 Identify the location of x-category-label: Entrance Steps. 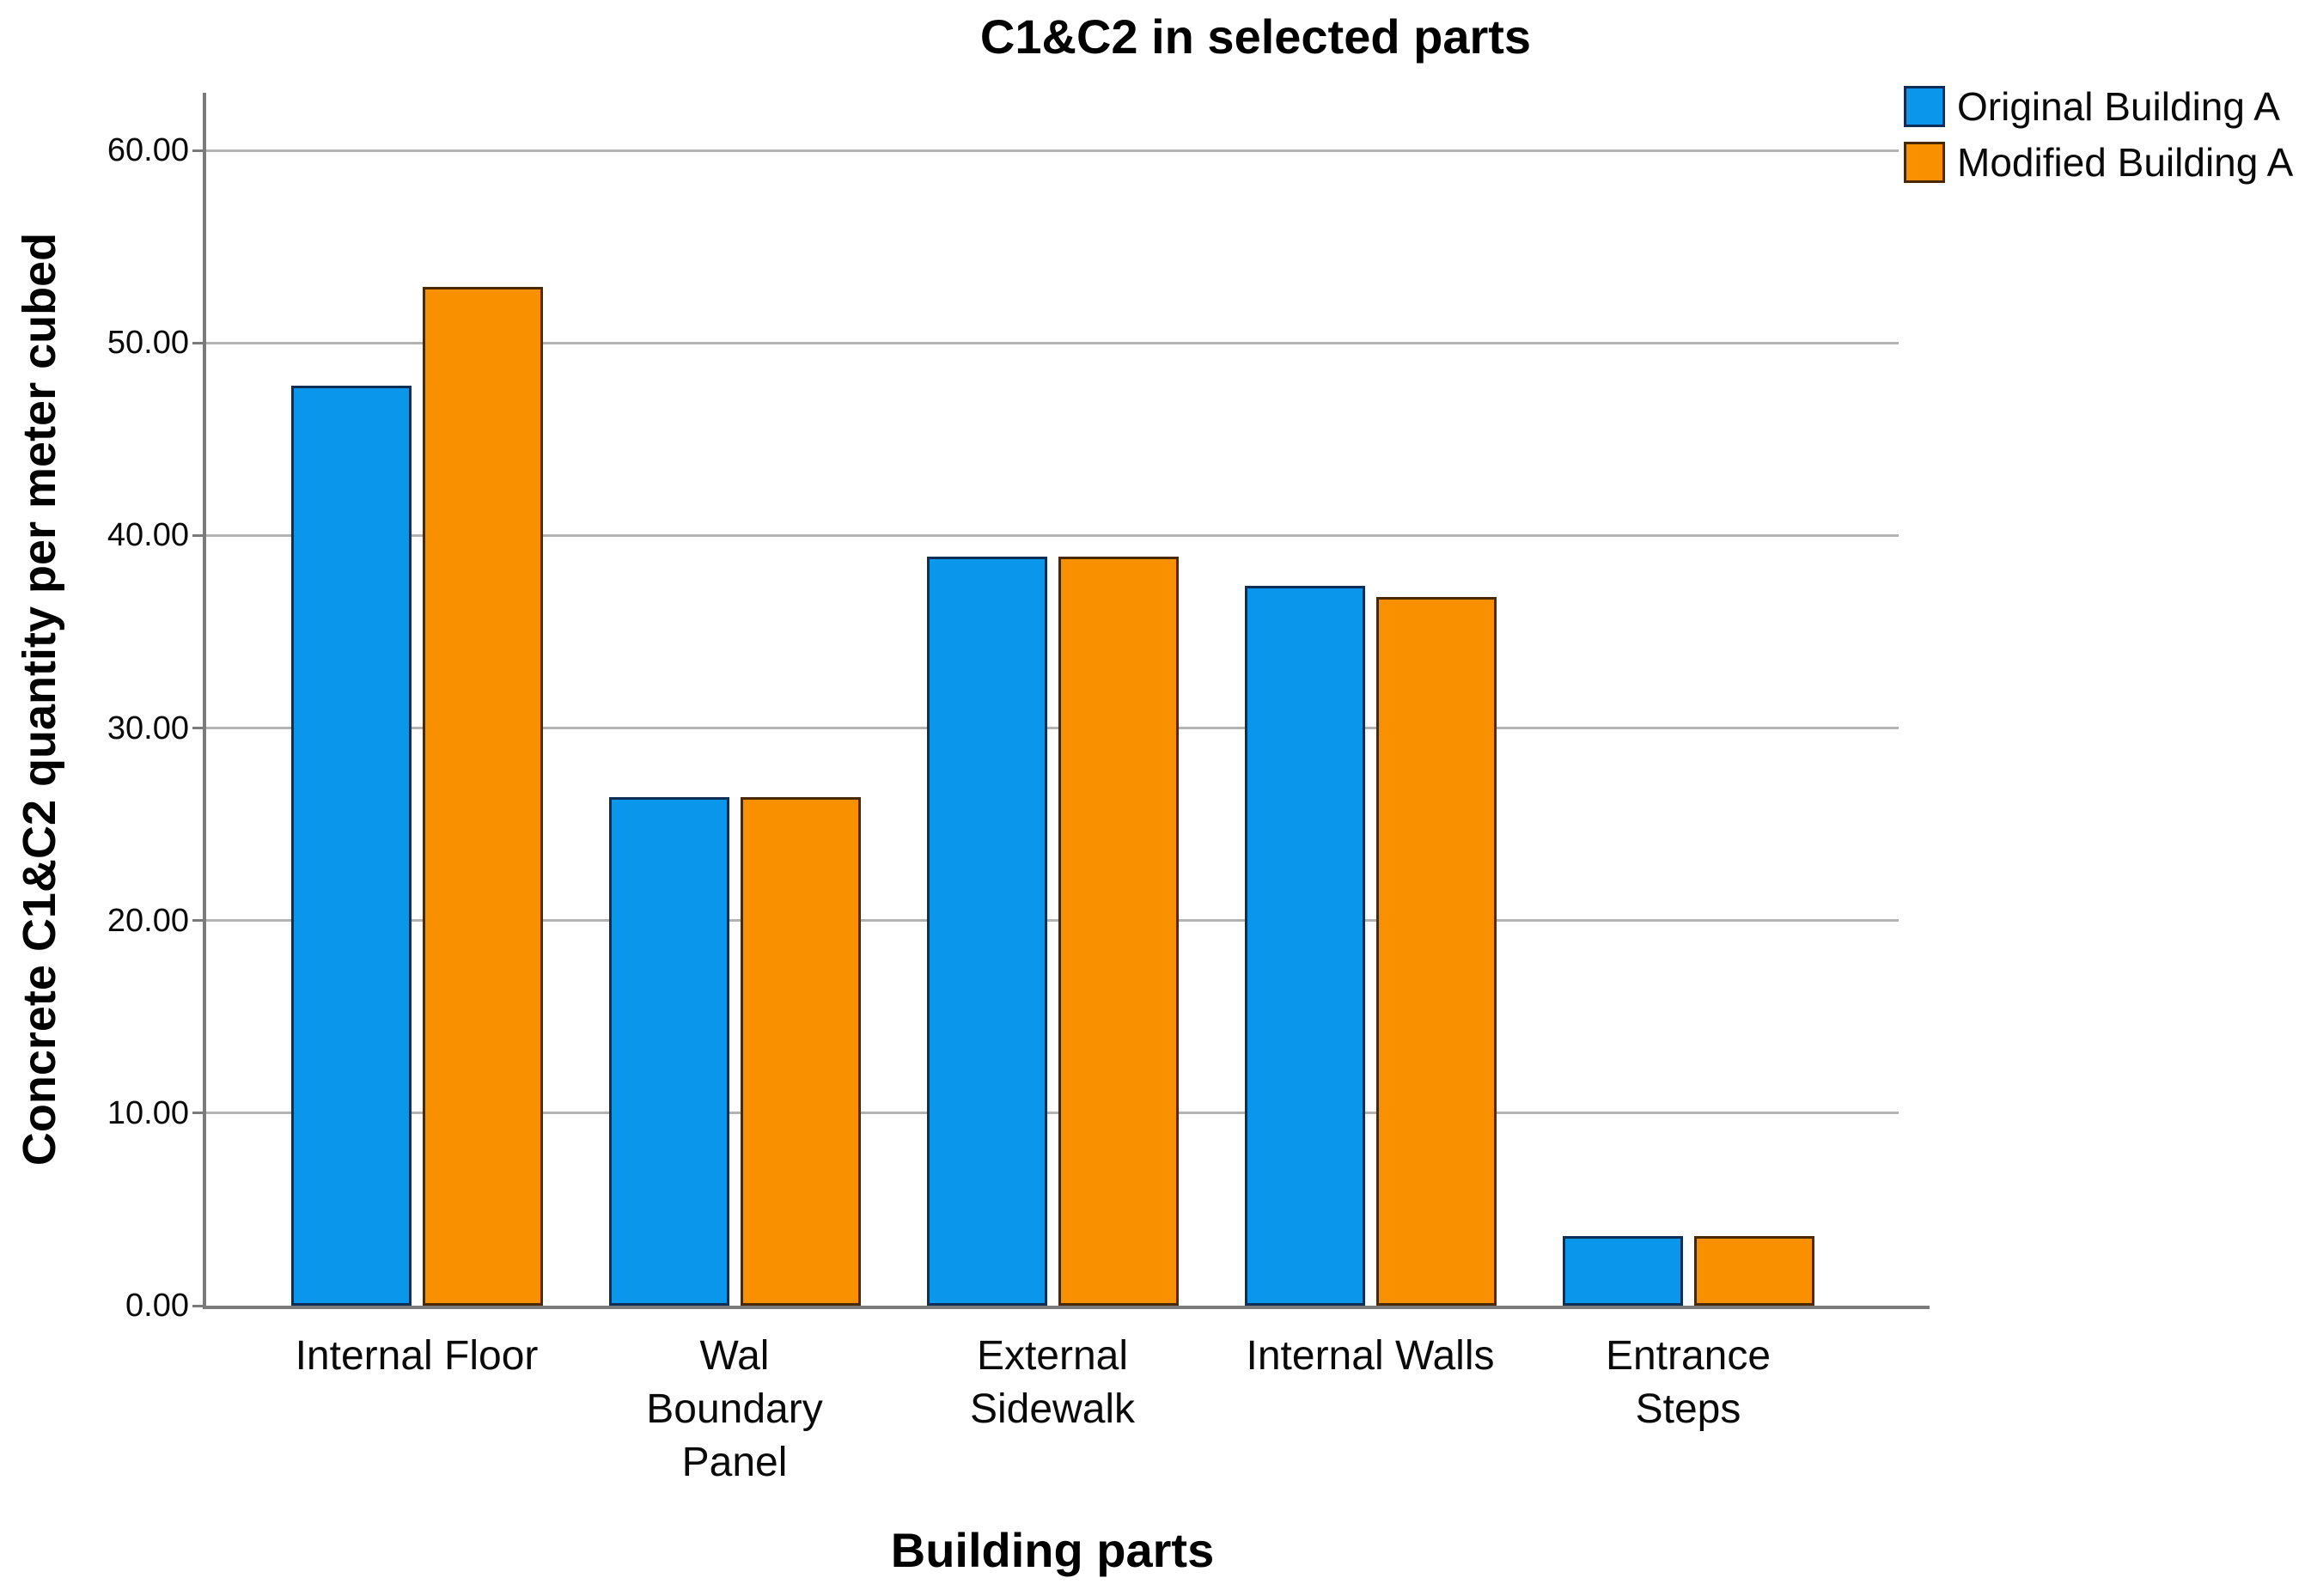
(1688, 1382).